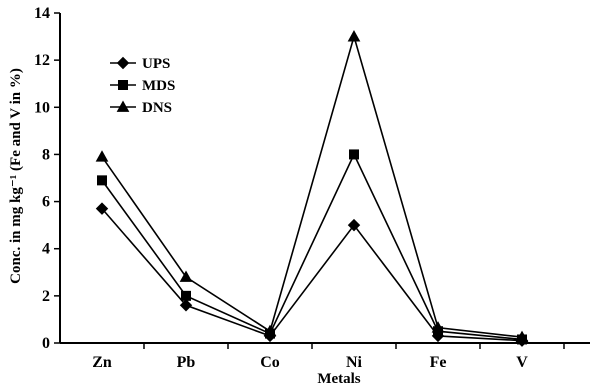 Image resolution: width=594 pixels, height=387 pixels. I want to click on x-tick-label: Zn, so click(102, 362).